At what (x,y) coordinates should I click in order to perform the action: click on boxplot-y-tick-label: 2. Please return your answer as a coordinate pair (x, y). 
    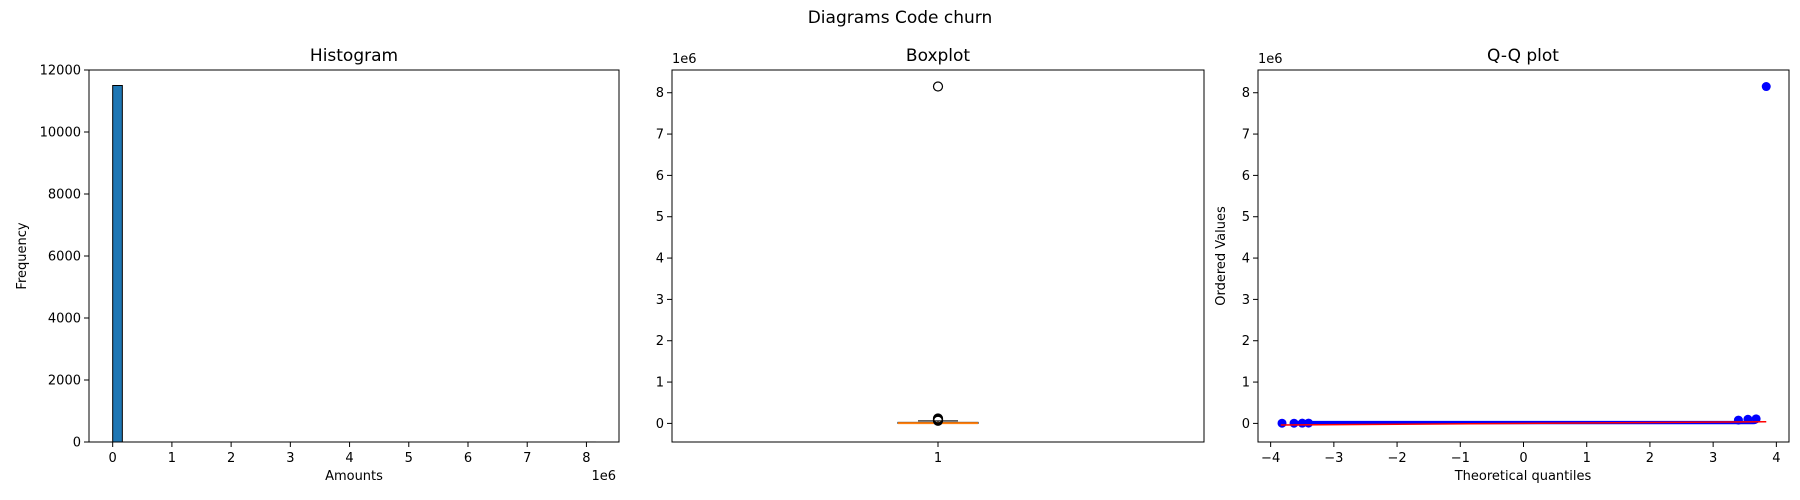
    Looking at the image, I should click on (660, 341).